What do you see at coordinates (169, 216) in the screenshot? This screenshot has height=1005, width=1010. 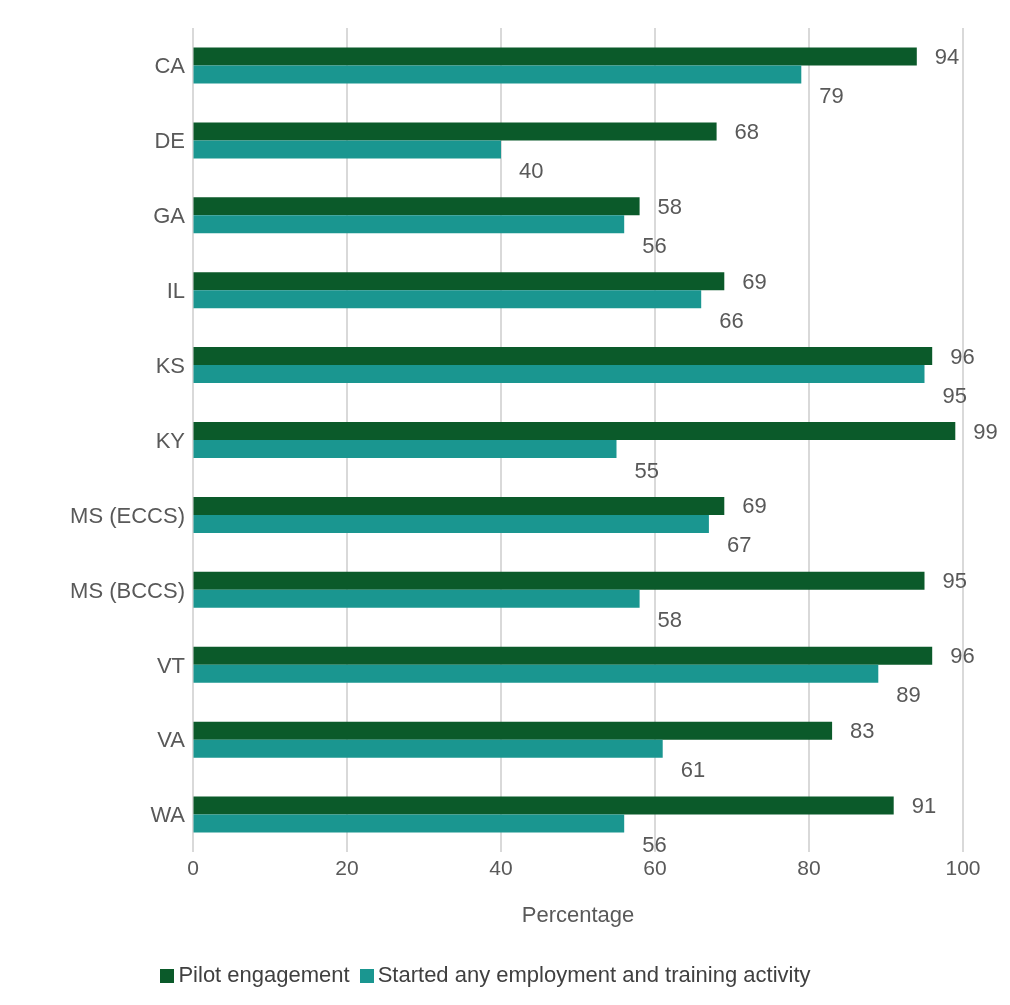 I see `y-tick-label: GA` at bounding box center [169, 216].